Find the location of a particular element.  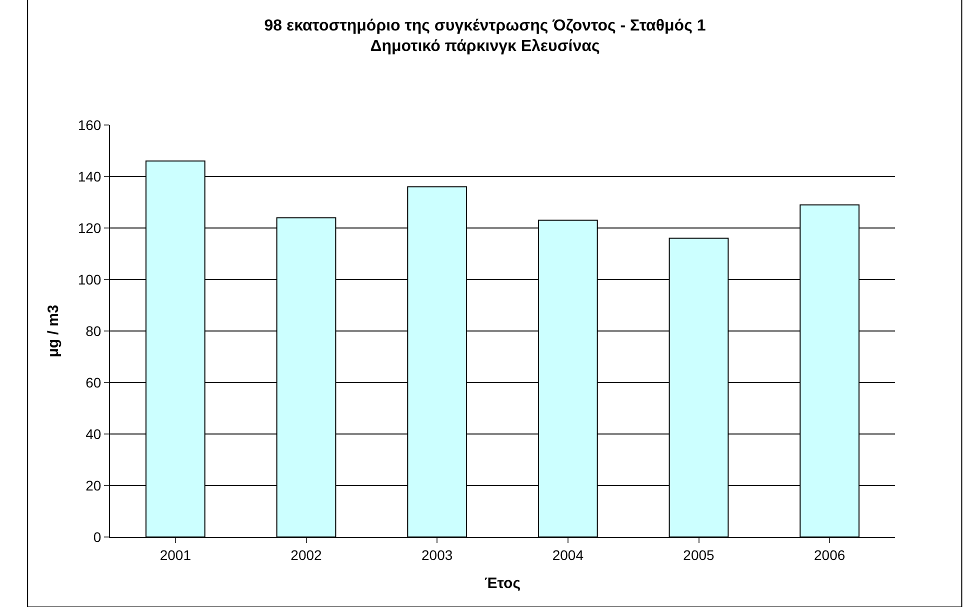

x-axis-title: Έτος is located at coordinates (502, 583).